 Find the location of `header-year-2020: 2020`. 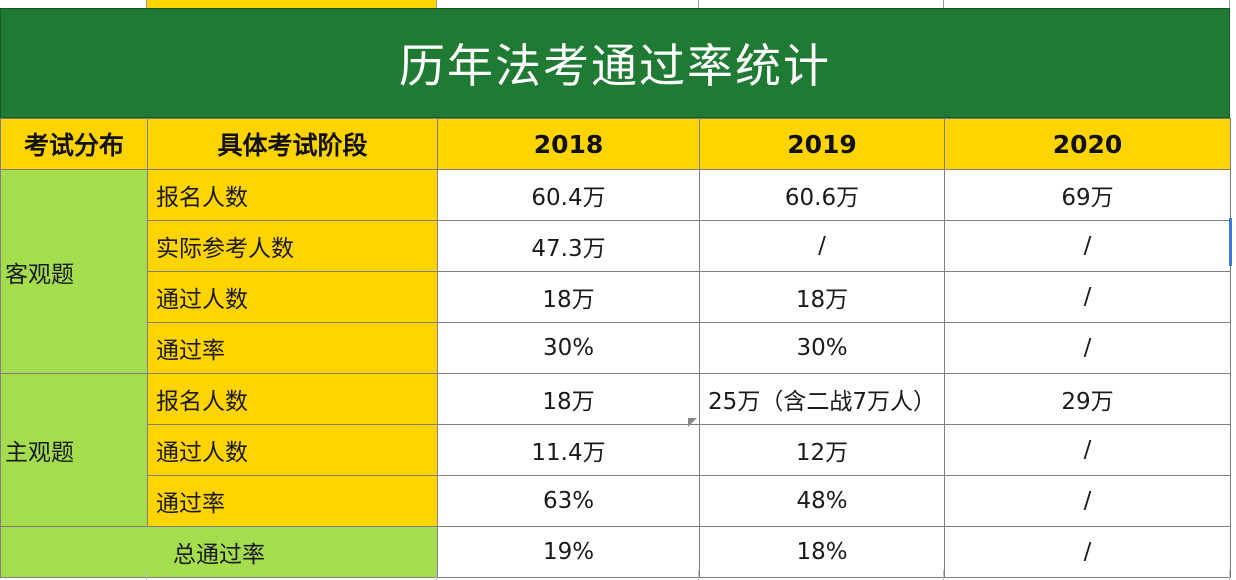

header-year-2020: 2020 is located at coordinates (1087, 144).